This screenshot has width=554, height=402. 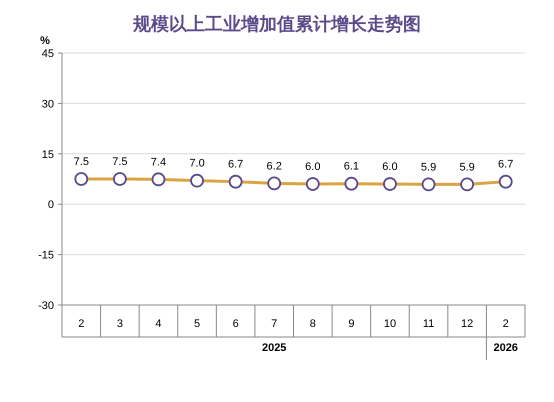 What do you see at coordinates (313, 324) in the screenshot?
I see `x-tick-label: 8` at bounding box center [313, 324].